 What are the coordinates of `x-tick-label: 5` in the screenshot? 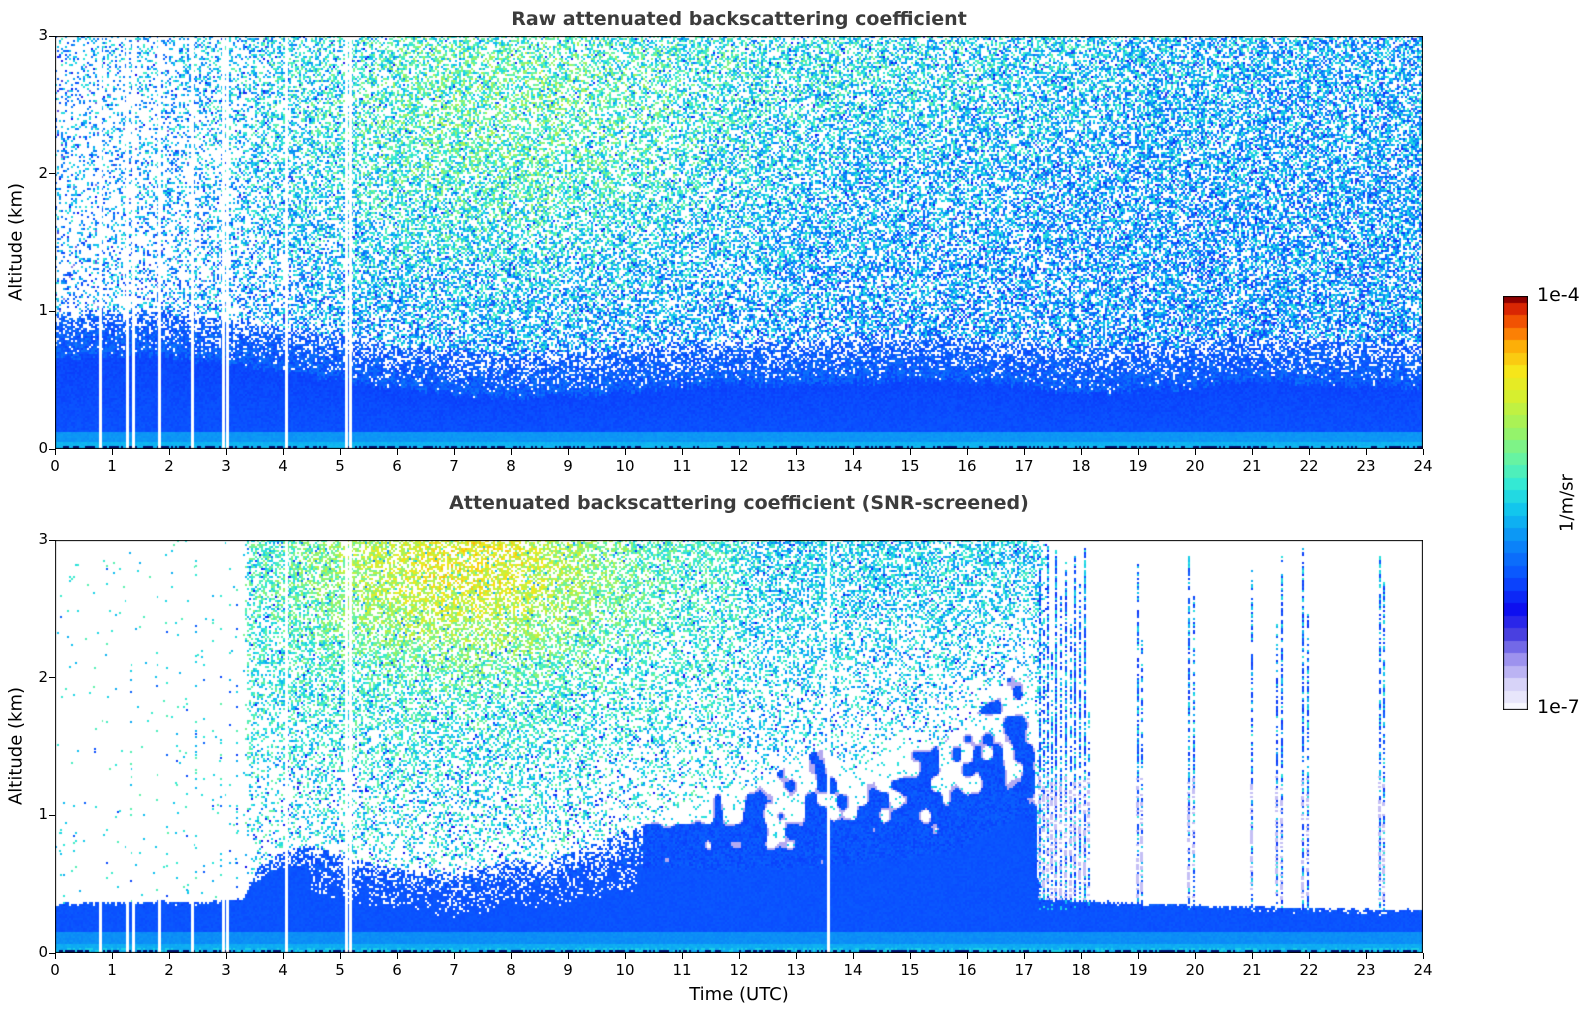 It's located at (340, 970).